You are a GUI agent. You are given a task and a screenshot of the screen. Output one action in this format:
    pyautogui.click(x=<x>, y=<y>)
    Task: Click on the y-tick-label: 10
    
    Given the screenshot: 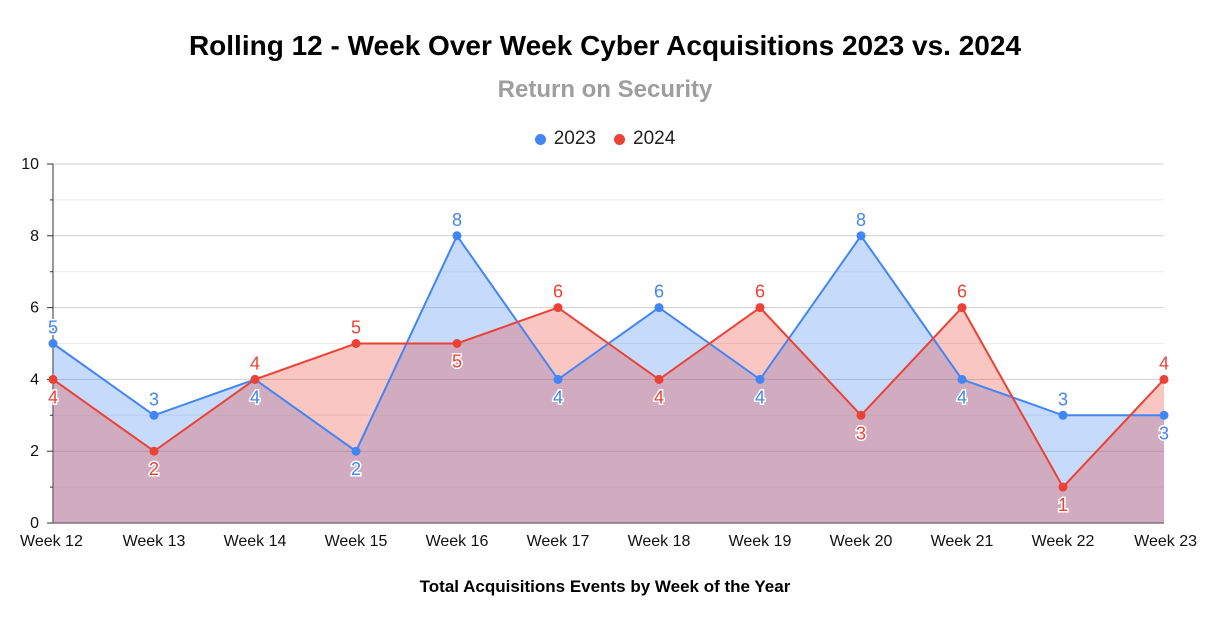 What is the action you would take?
    pyautogui.click(x=30, y=164)
    